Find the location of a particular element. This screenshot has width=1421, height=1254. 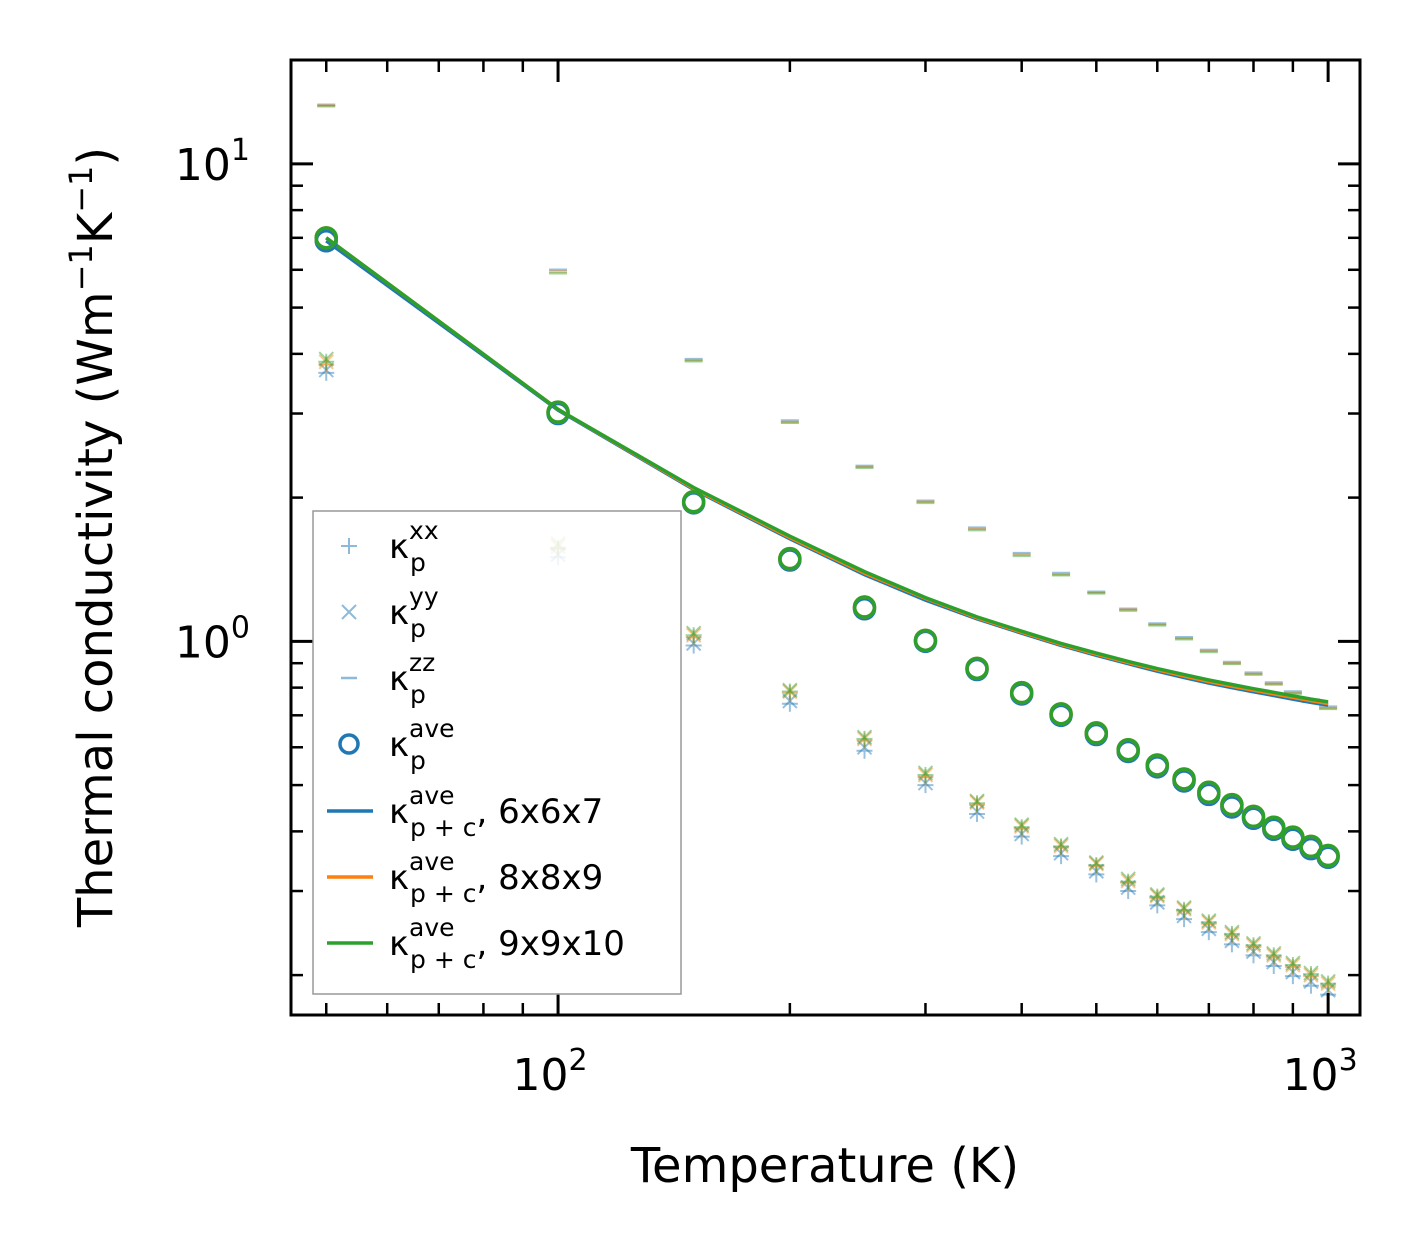

legend-suffix: , 9x9x10 is located at coordinates (550, 944).